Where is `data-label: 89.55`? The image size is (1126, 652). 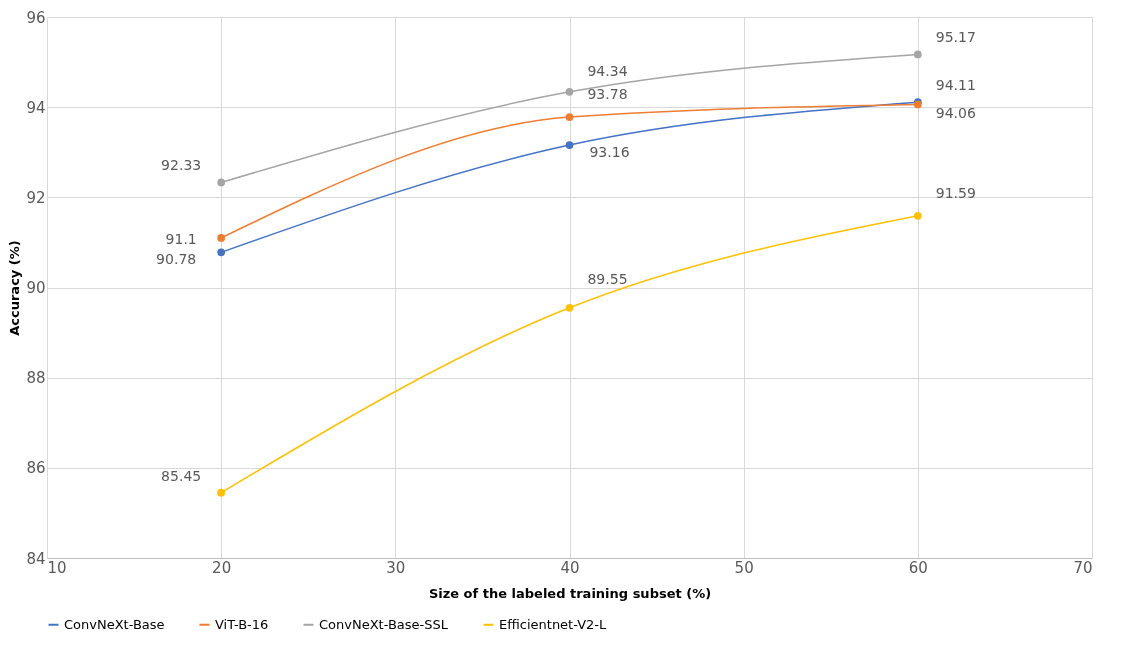
data-label: 89.55 is located at coordinates (607, 278).